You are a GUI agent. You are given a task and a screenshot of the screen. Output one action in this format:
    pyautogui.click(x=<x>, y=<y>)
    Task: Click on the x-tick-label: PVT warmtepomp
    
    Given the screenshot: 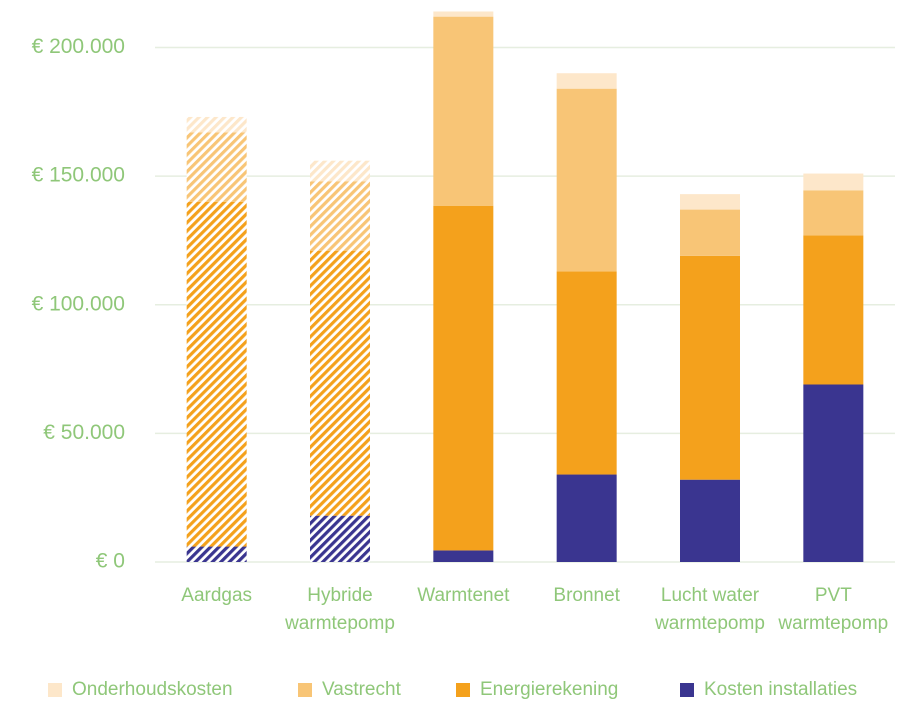 What is the action you would take?
    pyautogui.click(x=832, y=609)
    